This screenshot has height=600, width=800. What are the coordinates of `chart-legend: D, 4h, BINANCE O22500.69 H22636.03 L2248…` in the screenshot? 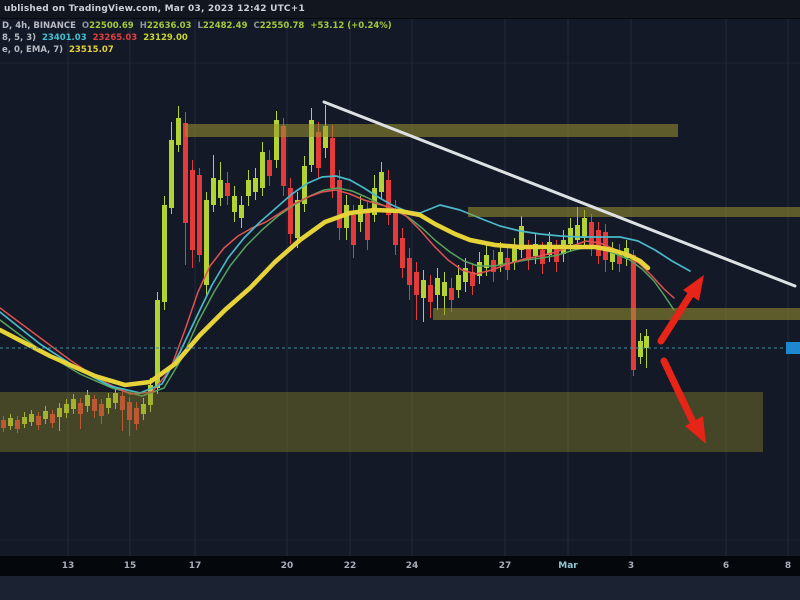 It's located at (198, 38).